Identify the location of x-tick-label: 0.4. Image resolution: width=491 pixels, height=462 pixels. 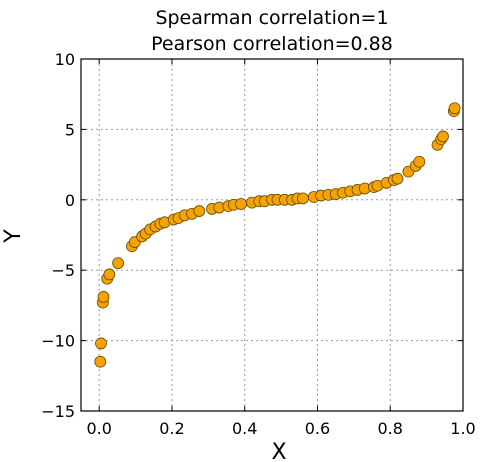
(244, 428).